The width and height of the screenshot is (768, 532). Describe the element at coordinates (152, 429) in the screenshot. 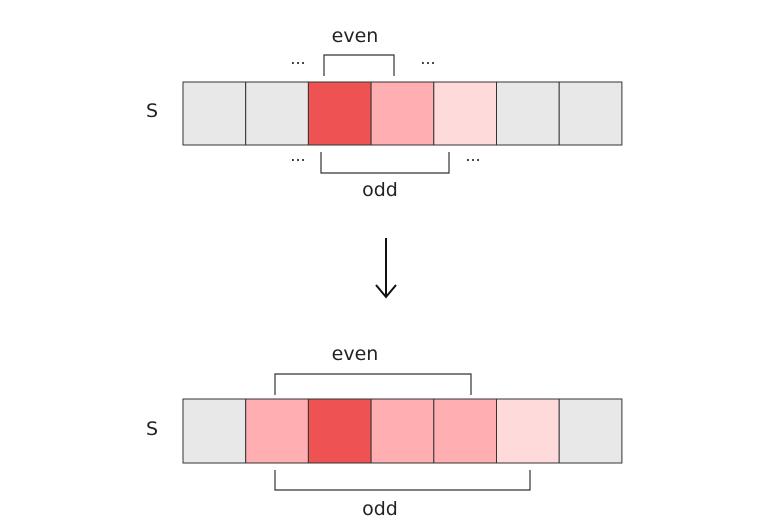

I see `bottom-row-label: S` at that location.